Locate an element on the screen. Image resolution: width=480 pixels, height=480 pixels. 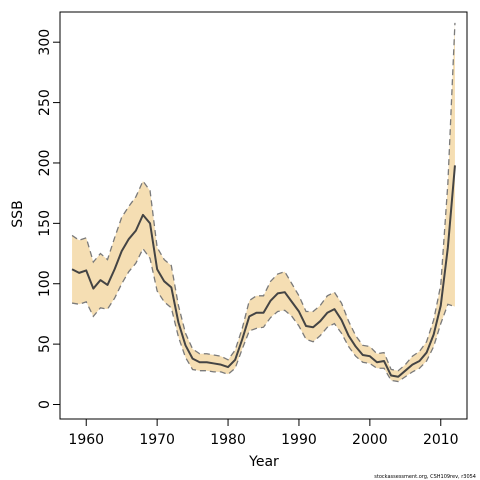
footnote: stockassessment.org, CSH109rev, r3054 is located at coordinates (425, 477).